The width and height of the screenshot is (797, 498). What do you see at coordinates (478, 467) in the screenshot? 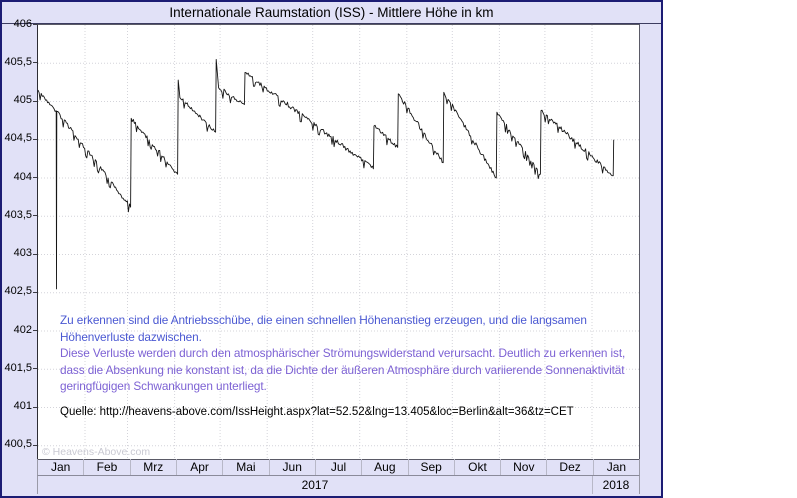
I see `month-label: Okt` at bounding box center [478, 467].